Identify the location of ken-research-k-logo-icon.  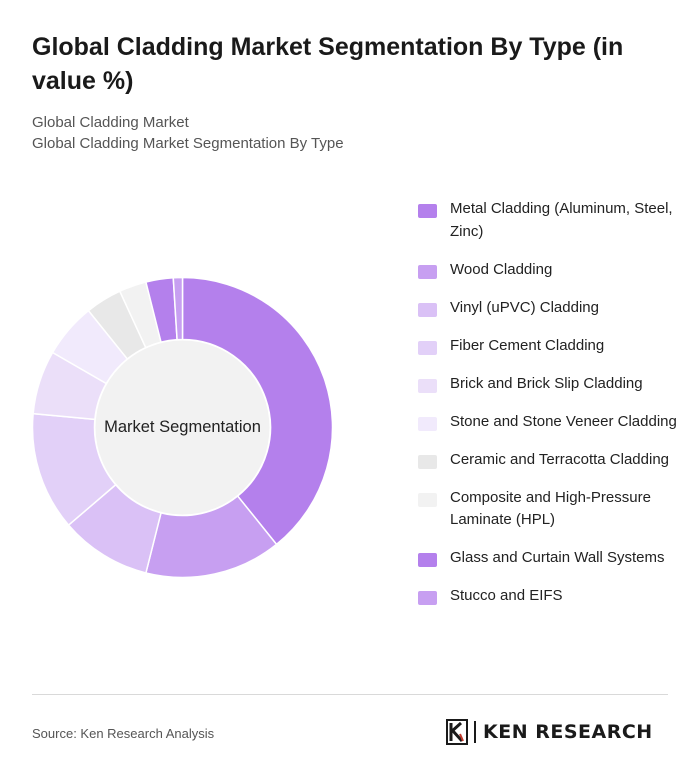
(457, 732).